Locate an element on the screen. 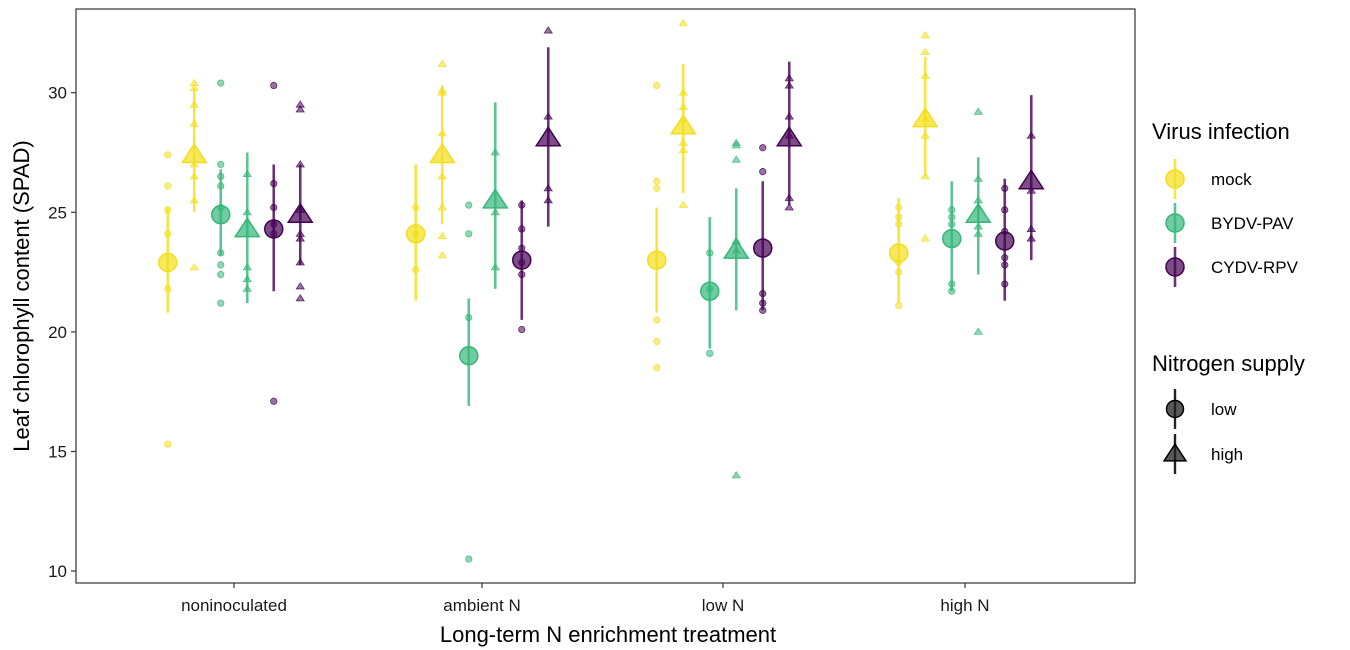 Image resolution: width=1350 pixels, height=650 pixels. x-tick-label: high N is located at coordinates (964, 605).